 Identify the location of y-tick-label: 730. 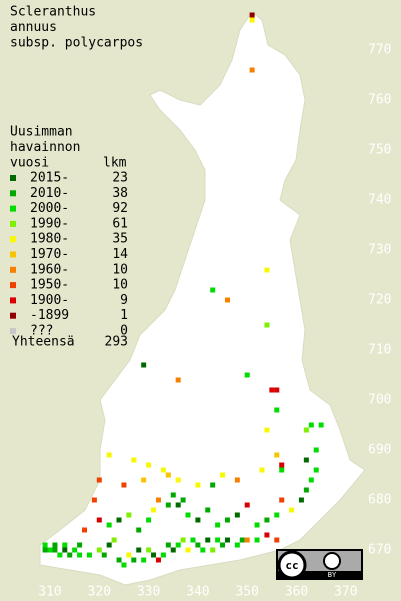
(379, 250).